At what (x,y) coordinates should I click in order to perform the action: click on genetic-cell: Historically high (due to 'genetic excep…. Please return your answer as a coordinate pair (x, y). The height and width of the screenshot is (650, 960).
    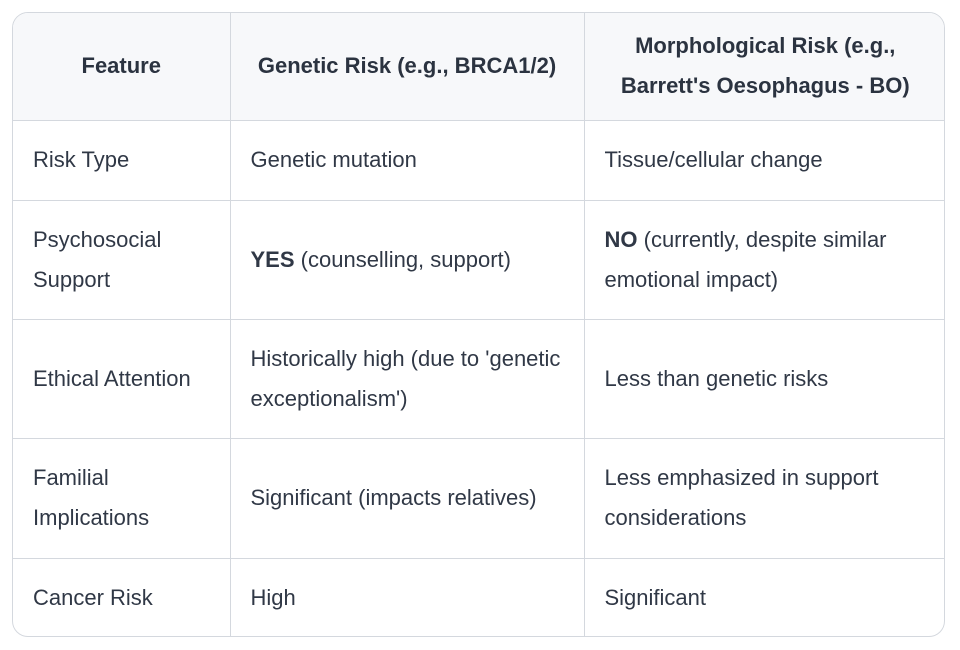
    Looking at the image, I should click on (407, 379).